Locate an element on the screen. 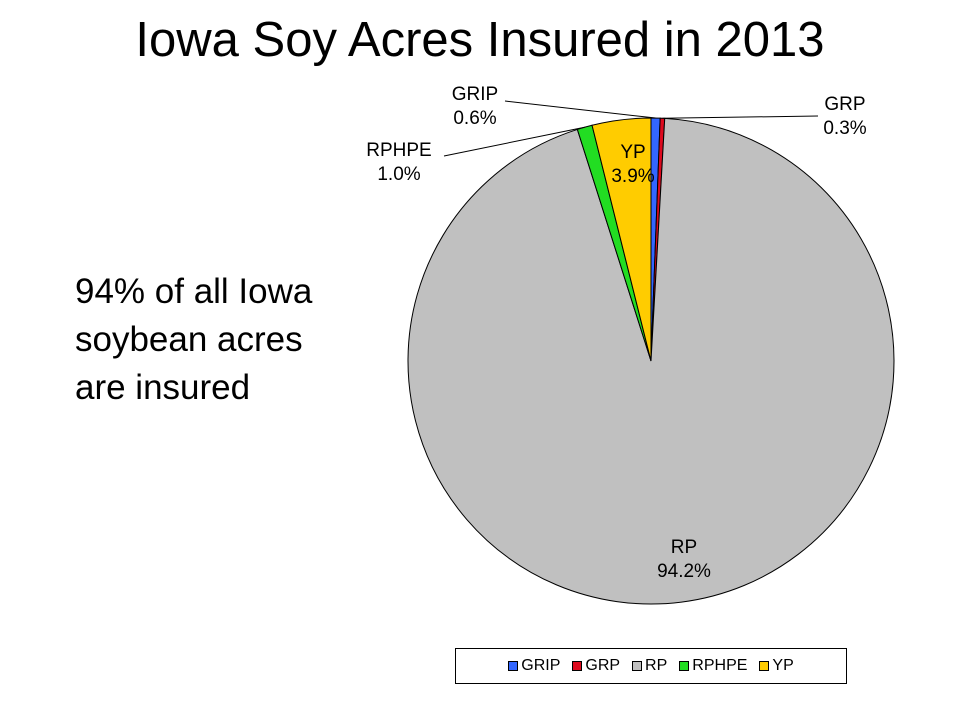 The image size is (960, 720). legend-item-grip: GRIP is located at coordinates (534, 666).